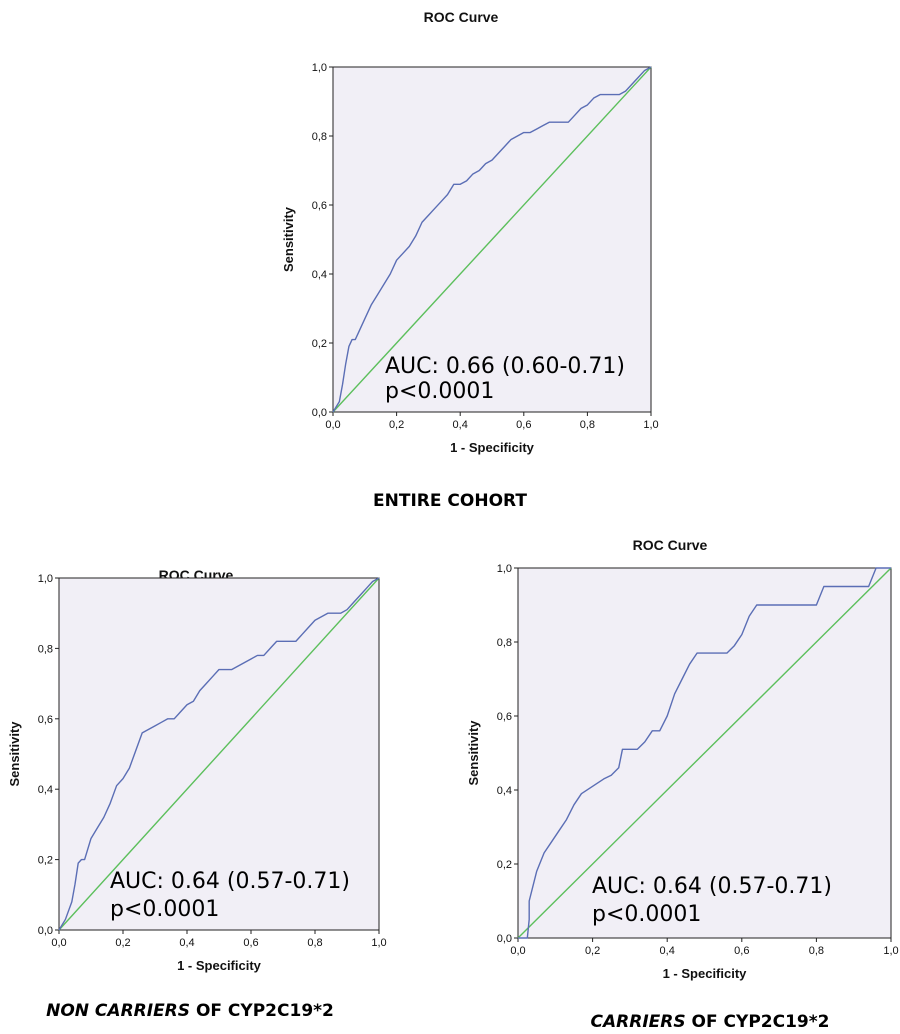 This screenshot has width=900, height=1034. I want to click on caption-part-italic: NON CARRIERS, so click(121, 1011).